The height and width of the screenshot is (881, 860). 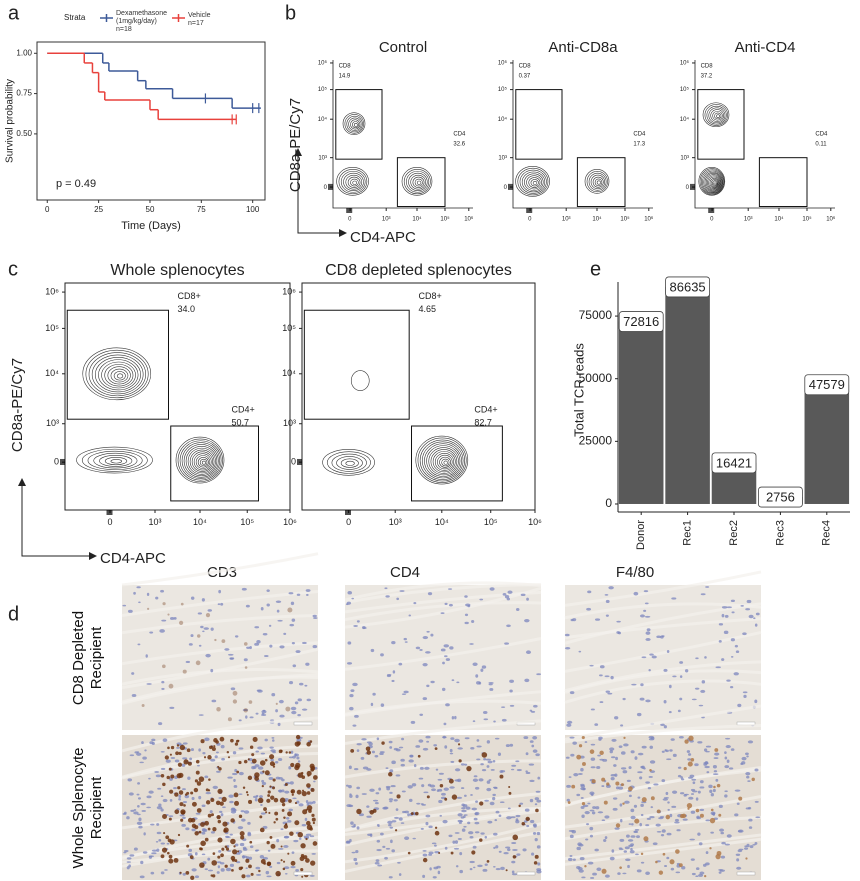 What do you see at coordinates (395, 522) in the screenshot?
I see `x-tick-label: 10³` at bounding box center [395, 522].